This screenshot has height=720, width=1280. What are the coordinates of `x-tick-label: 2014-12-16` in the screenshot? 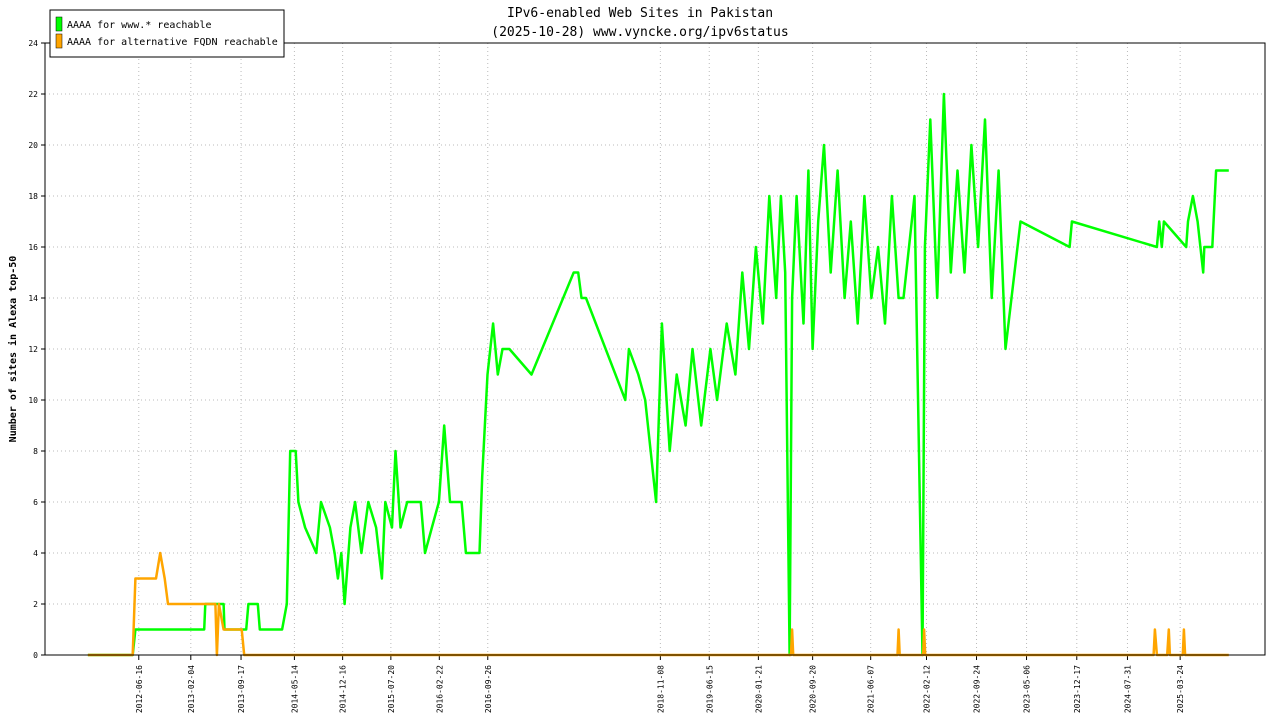 It's located at (343, 689).